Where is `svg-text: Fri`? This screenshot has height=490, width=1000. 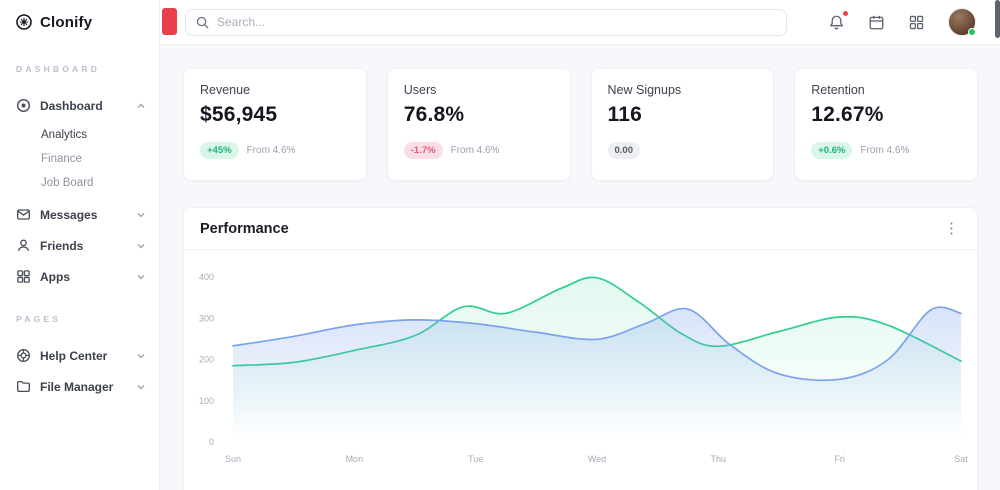
svg-text: Fri is located at coordinates (839, 459).